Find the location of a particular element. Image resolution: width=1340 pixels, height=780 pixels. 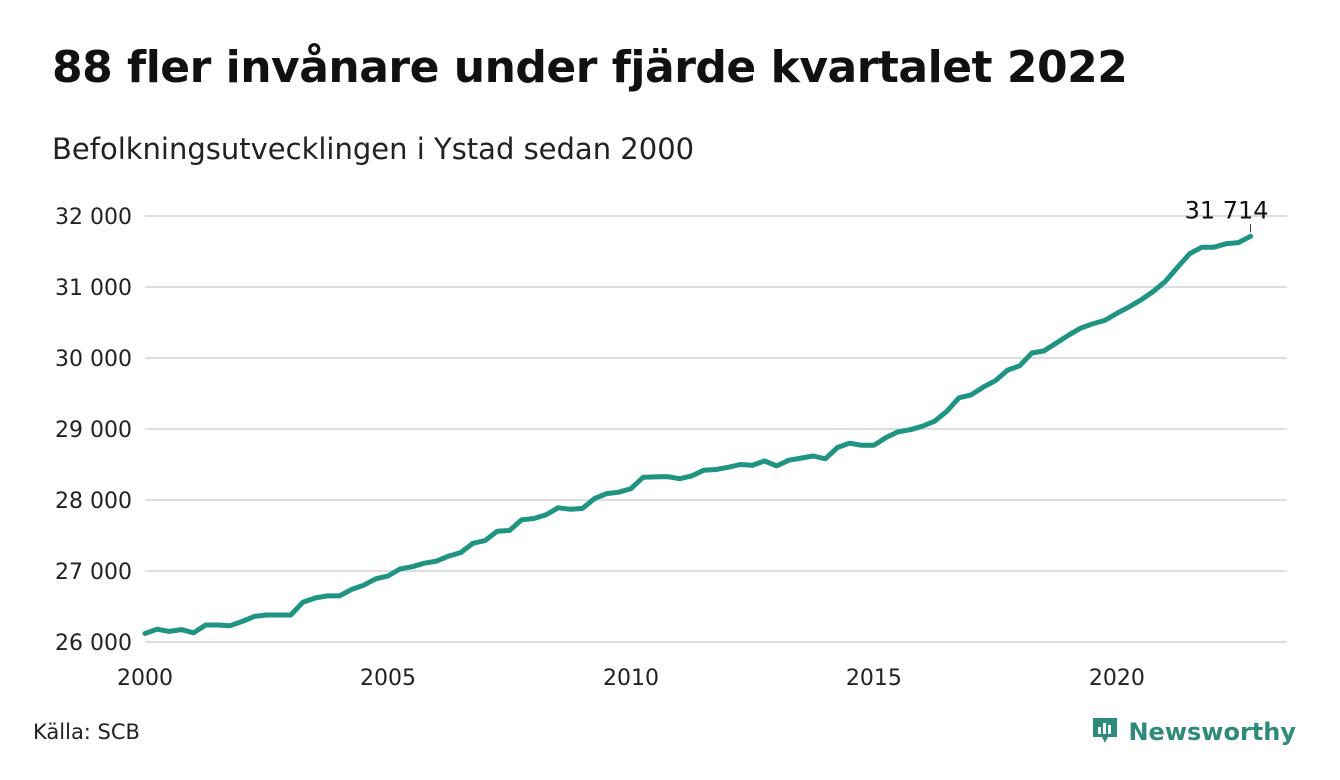

y-tick-label: 32 000 is located at coordinates (93, 217).